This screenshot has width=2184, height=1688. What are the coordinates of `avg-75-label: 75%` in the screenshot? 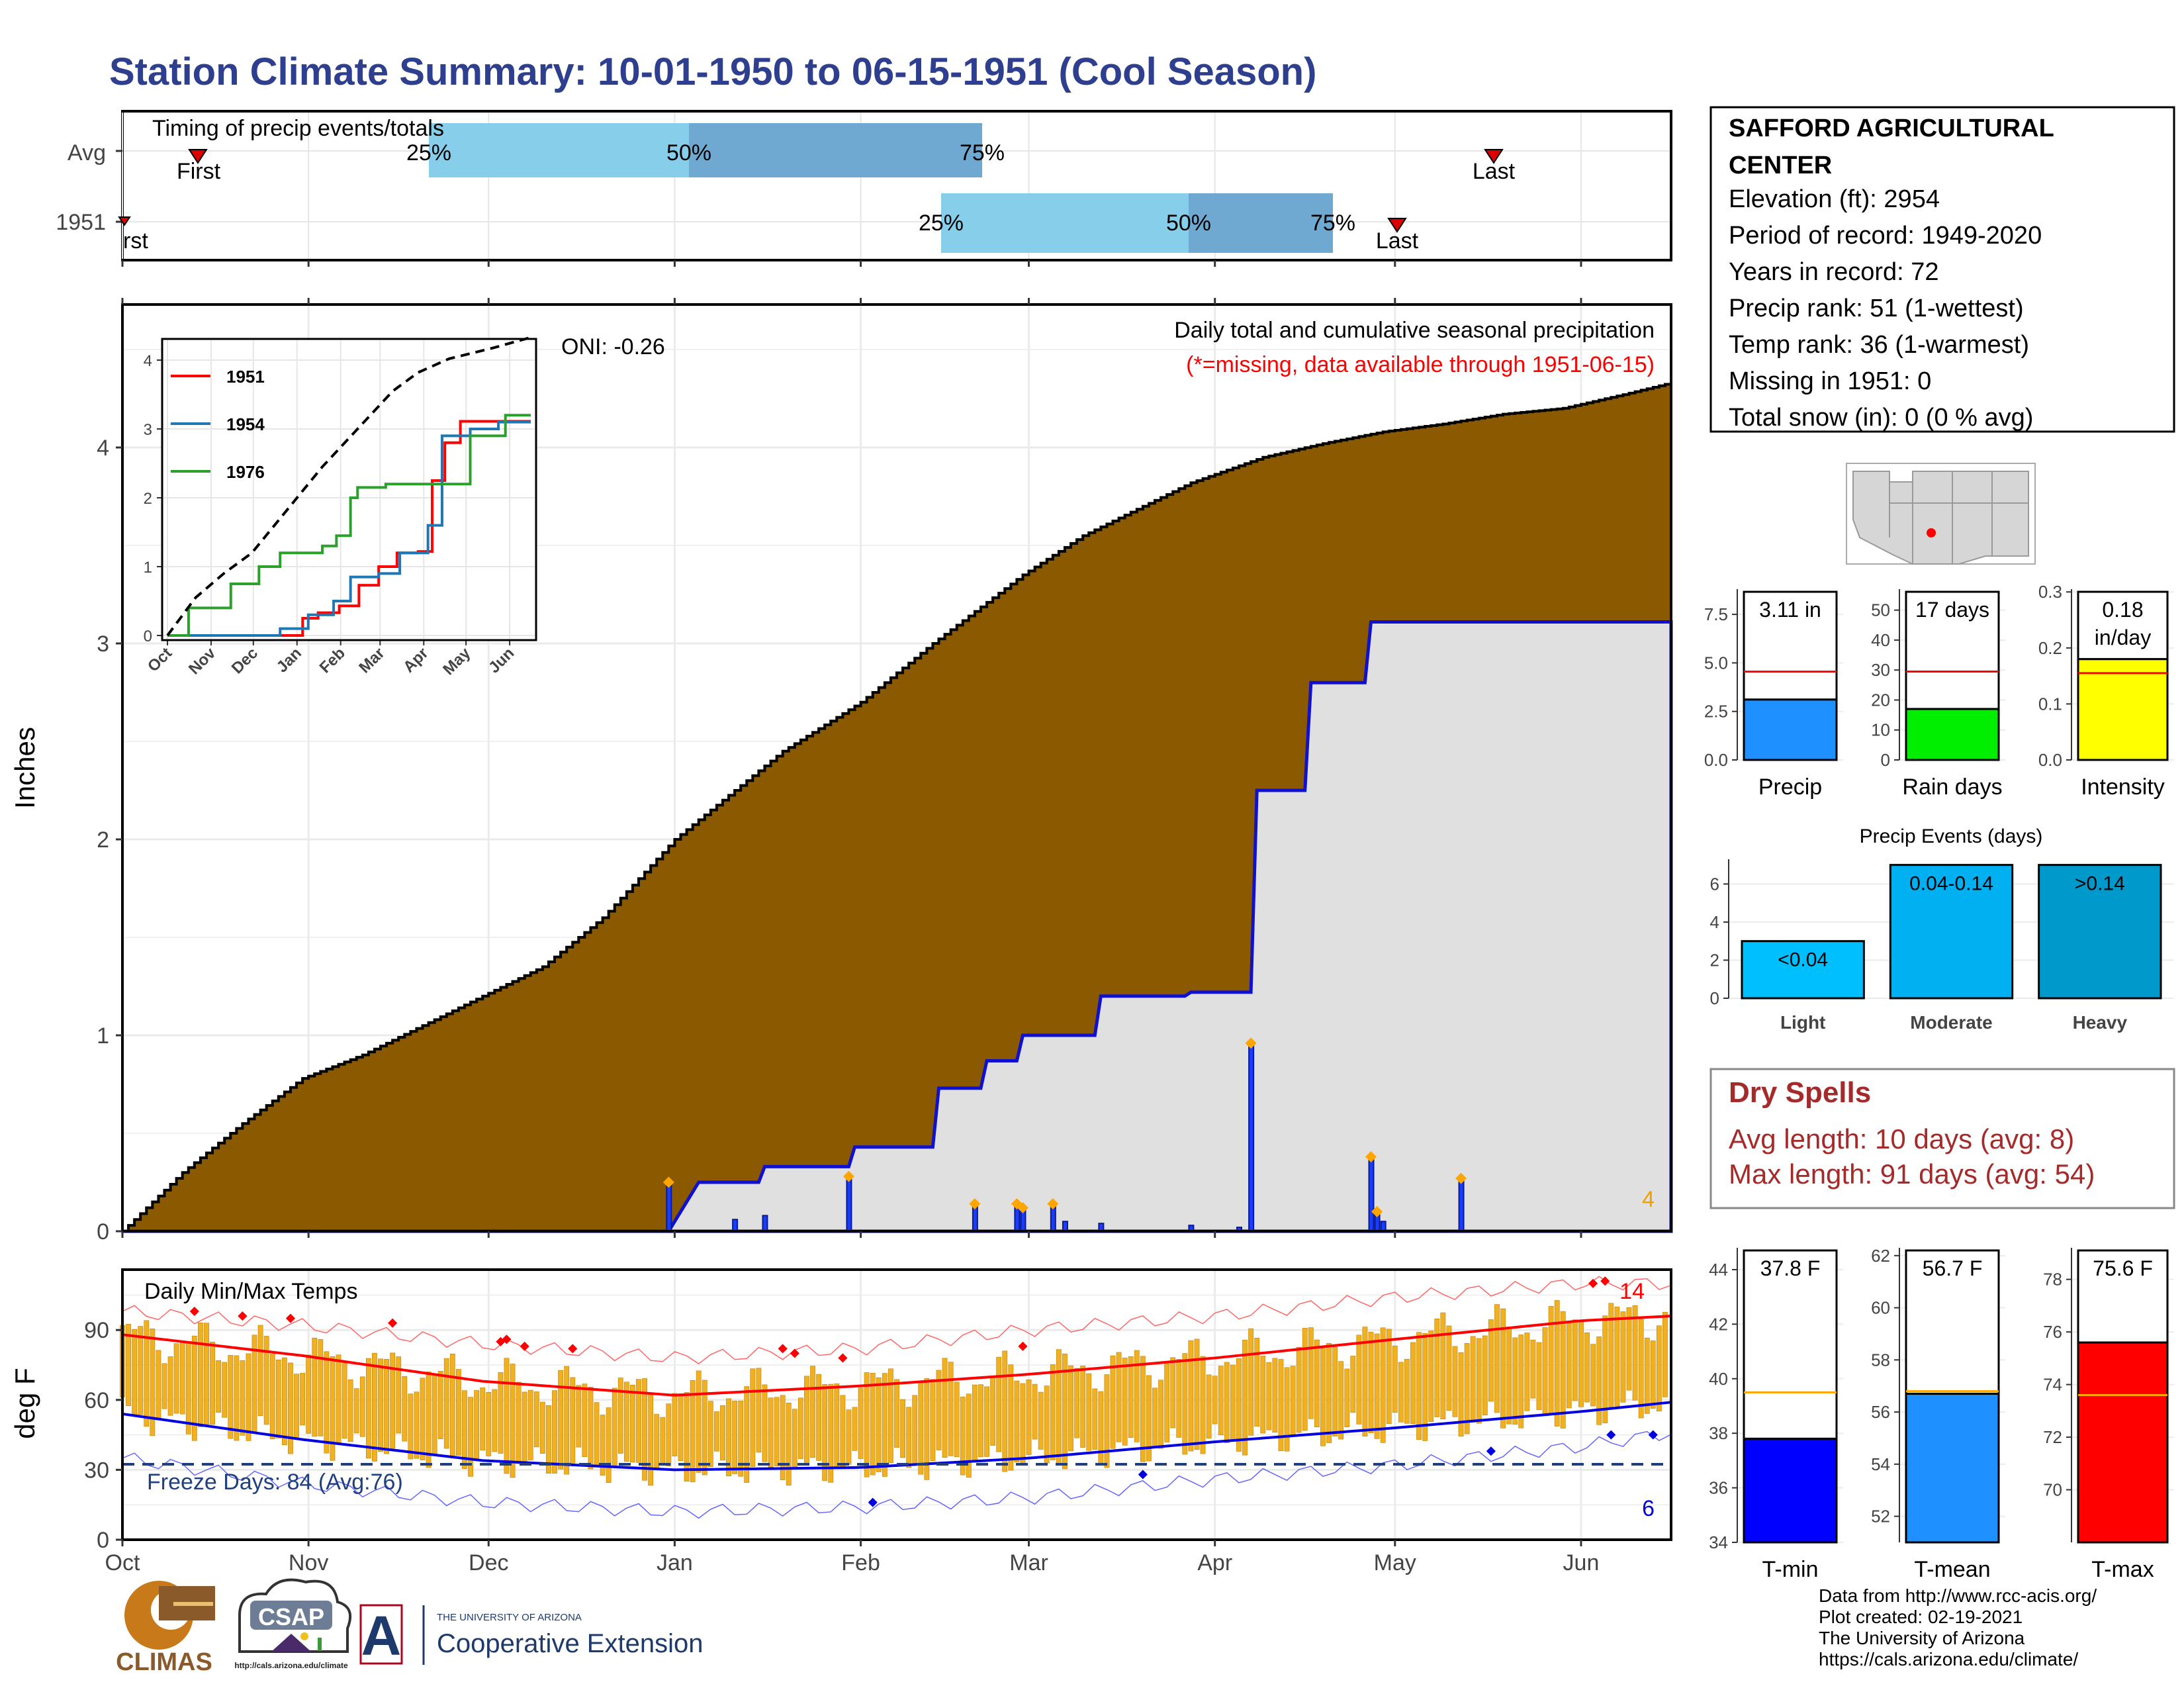 It's located at (983, 152).